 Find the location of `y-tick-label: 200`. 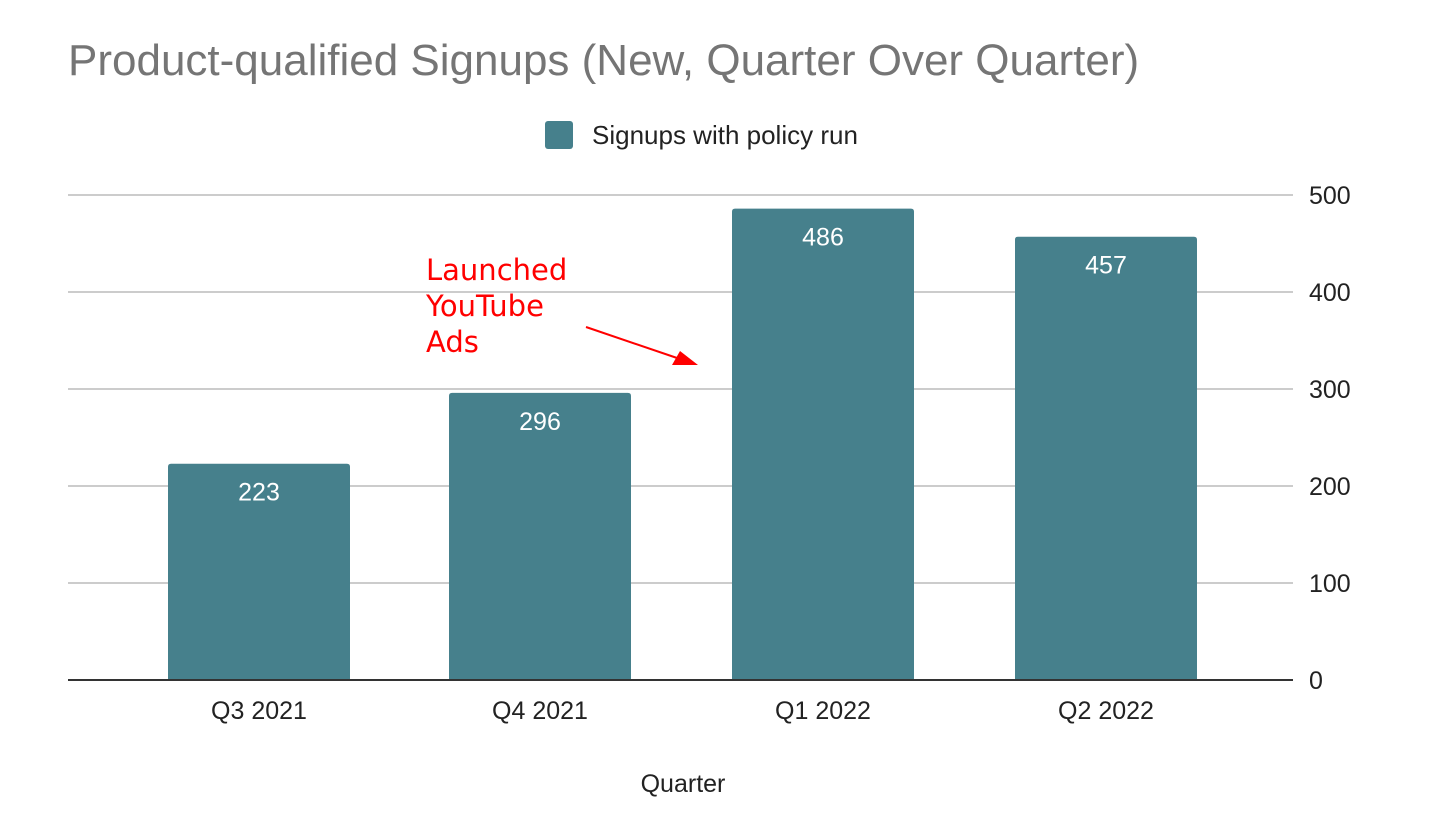

y-tick-label: 200 is located at coordinates (1330, 487).